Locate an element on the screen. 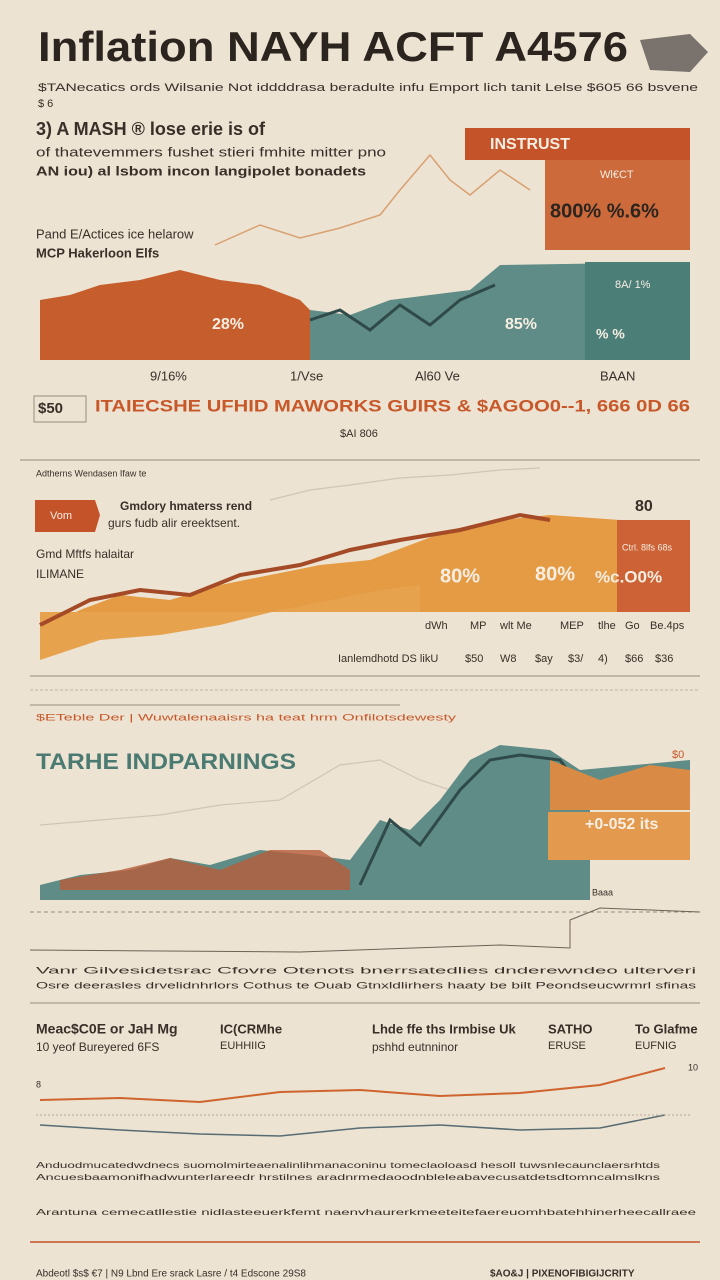  column-title: SATHO is located at coordinates (570, 1028).